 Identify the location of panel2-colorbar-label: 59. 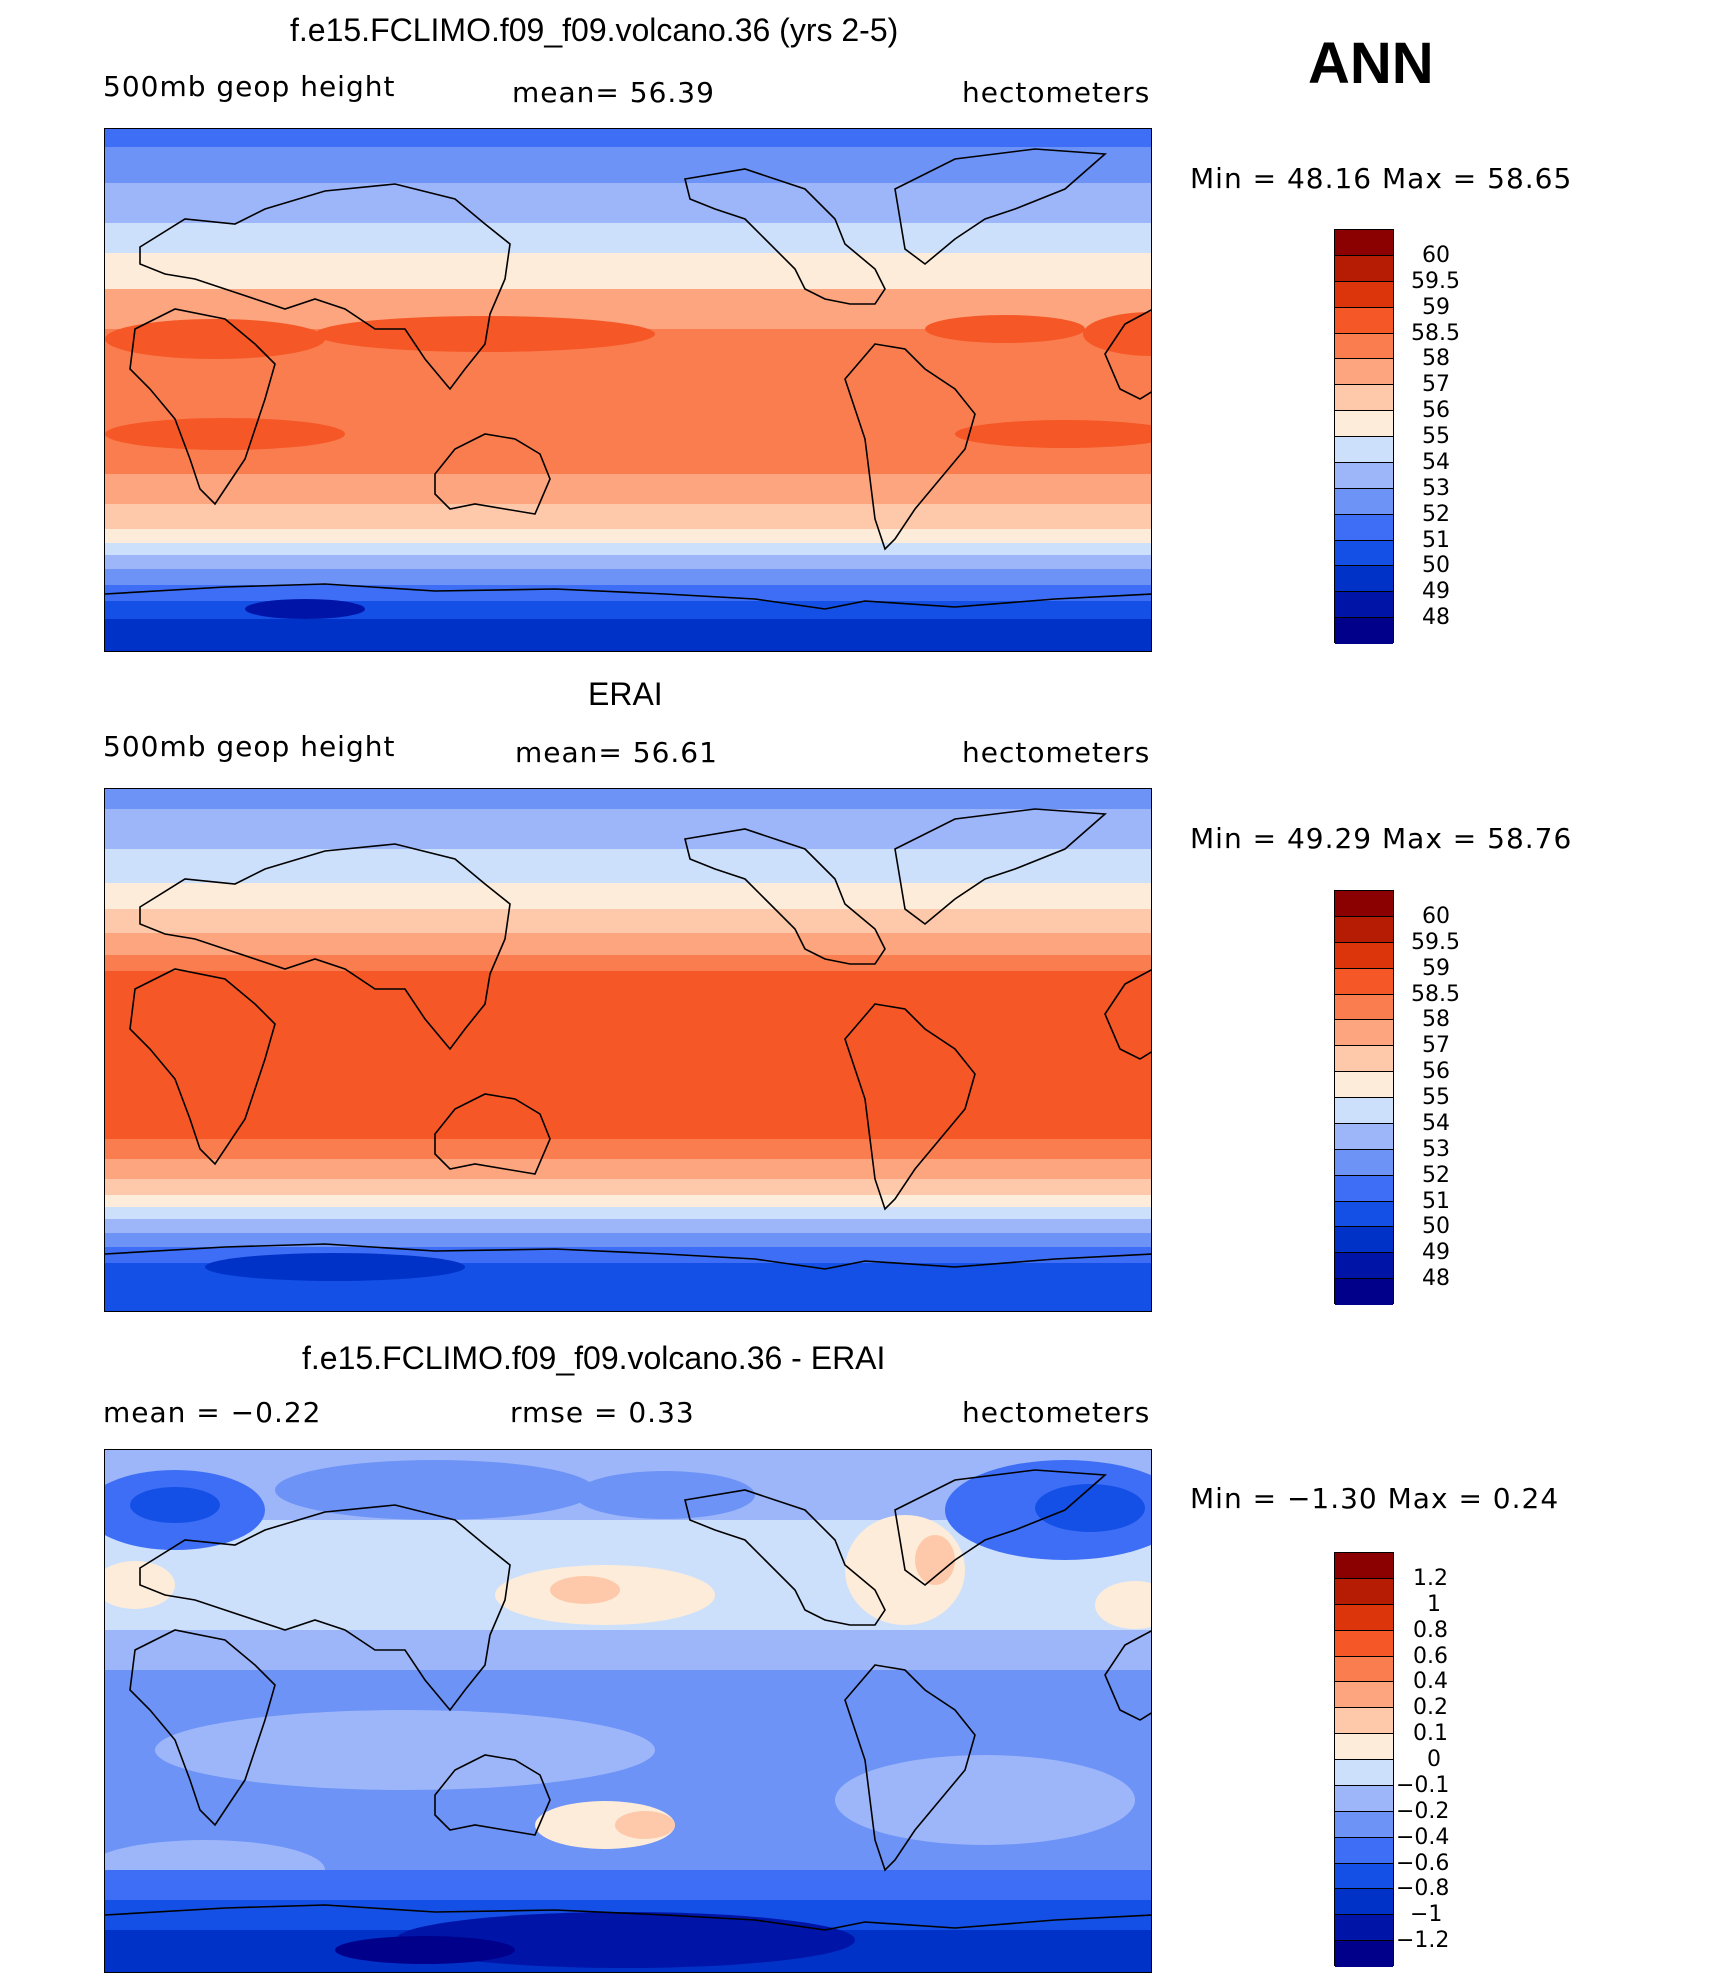
(1436, 968).